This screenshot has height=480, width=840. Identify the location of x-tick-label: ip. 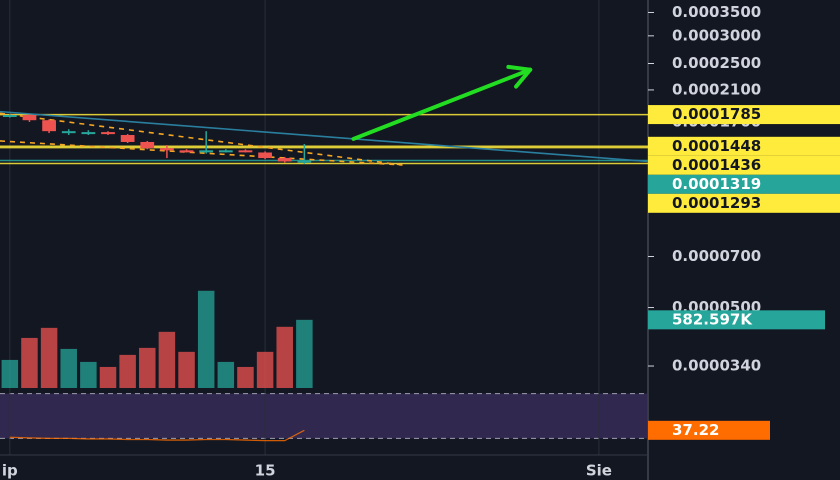
(10, 471).